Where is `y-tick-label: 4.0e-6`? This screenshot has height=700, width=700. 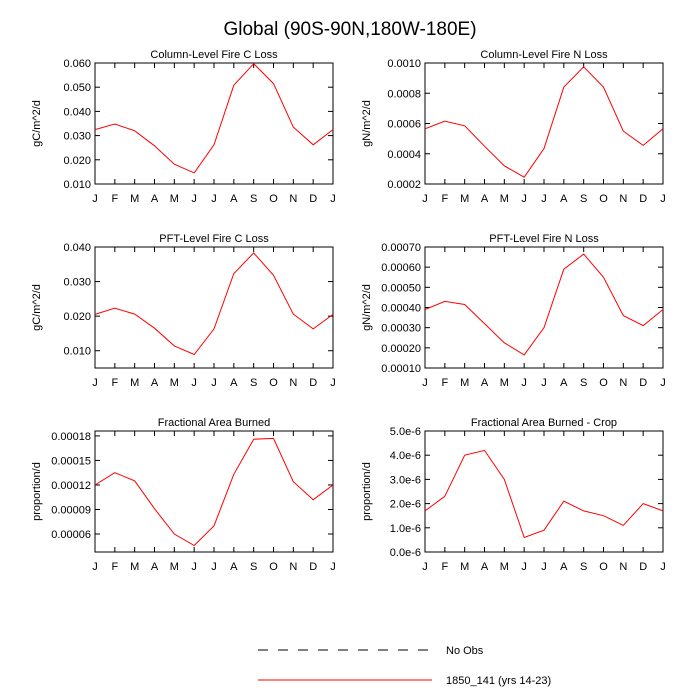 y-tick-label: 4.0e-6 is located at coordinates (405, 456).